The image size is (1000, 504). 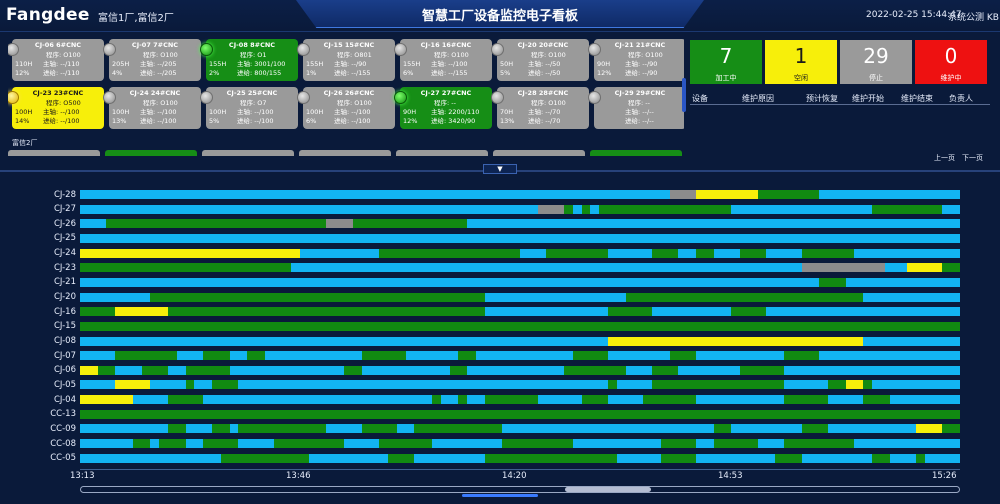 What do you see at coordinates (973, 16) in the screenshot?
I see `user-menu: 系统公测 KB` at bounding box center [973, 16].